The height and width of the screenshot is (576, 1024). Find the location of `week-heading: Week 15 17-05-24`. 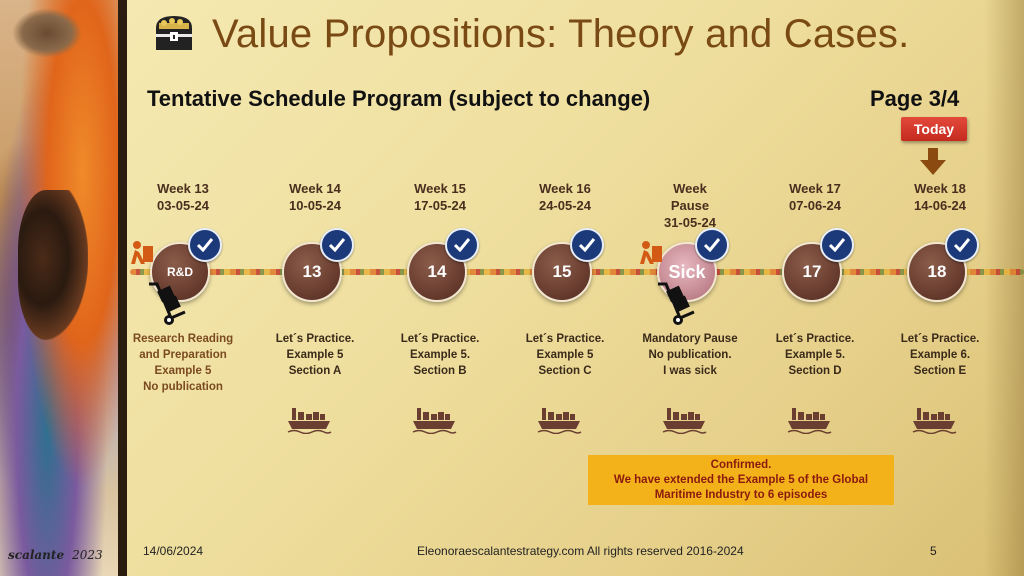

week-heading: Week 15 17-05-24 is located at coordinates (440, 197).